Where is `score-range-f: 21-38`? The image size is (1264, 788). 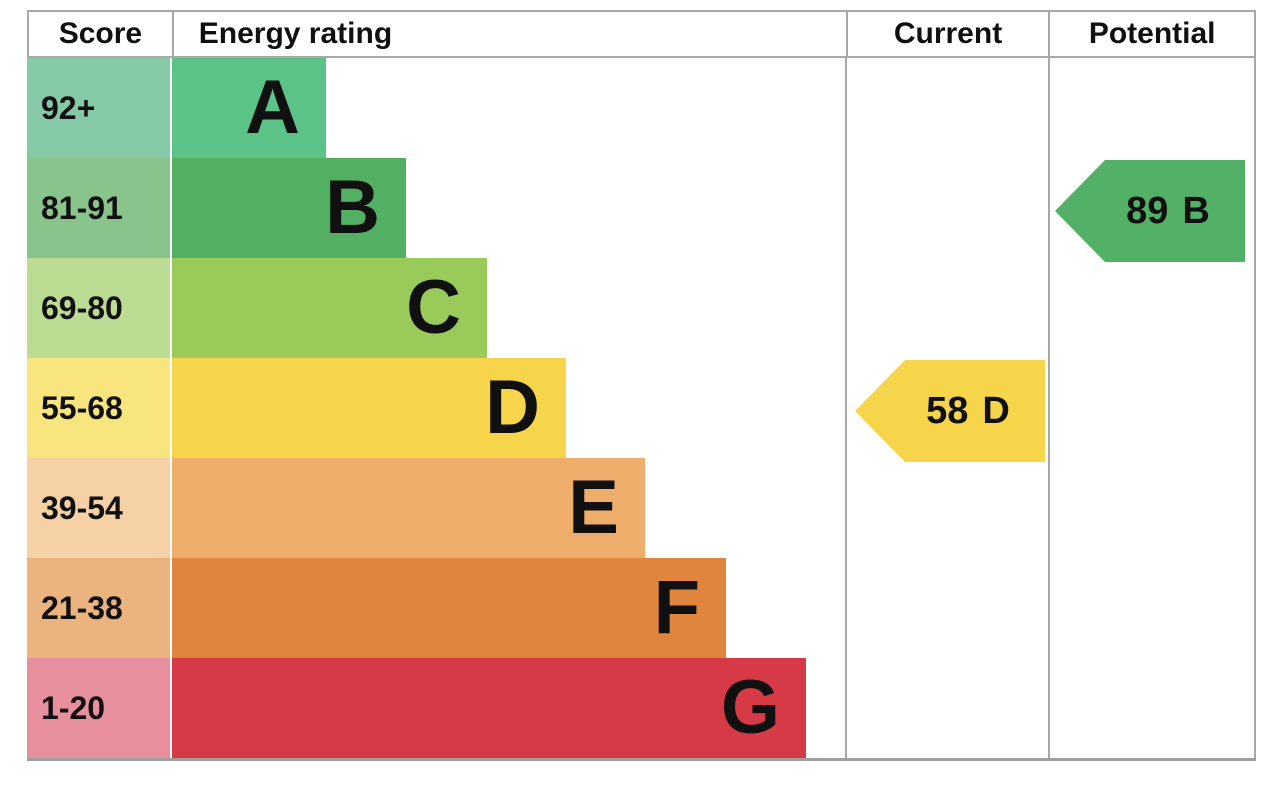 score-range-f: 21-38 is located at coordinates (98, 608).